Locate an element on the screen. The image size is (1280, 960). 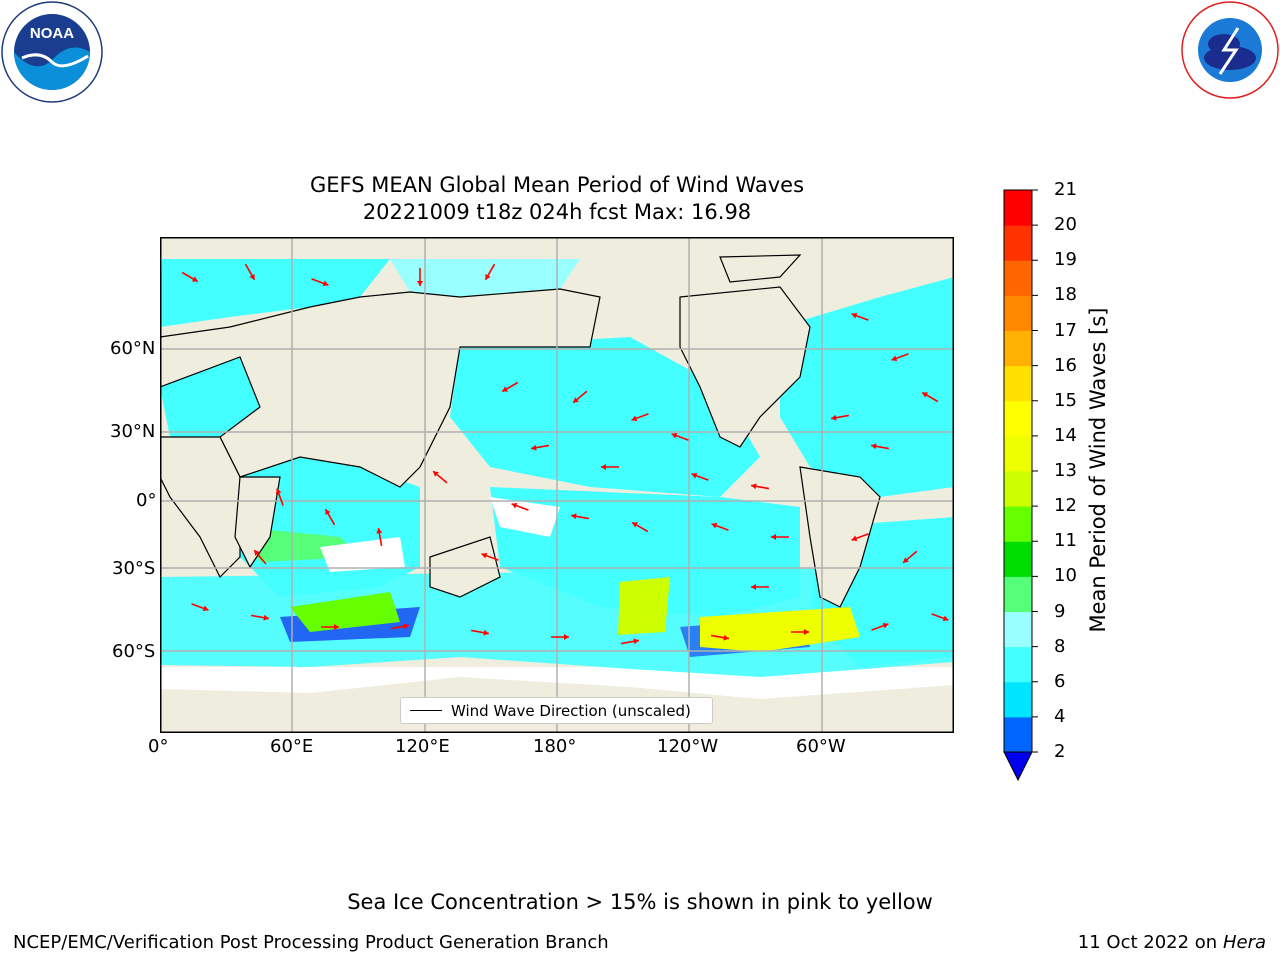
footer-machine: Hera is located at coordinates (1244, 942).